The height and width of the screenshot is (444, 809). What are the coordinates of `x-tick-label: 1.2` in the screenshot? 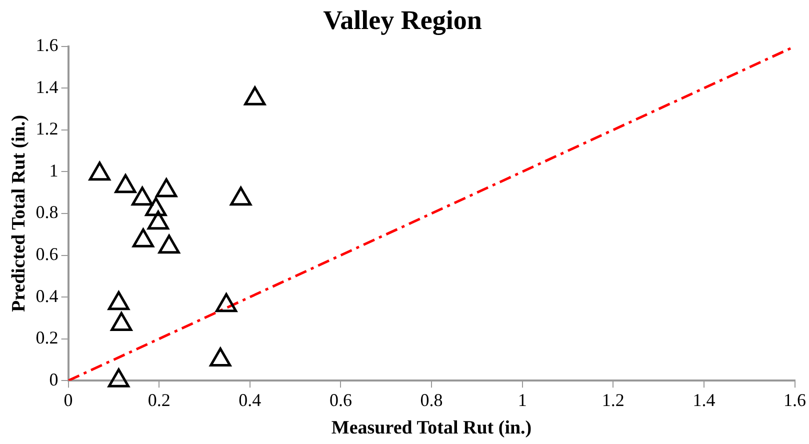 It's located at (613, 400).